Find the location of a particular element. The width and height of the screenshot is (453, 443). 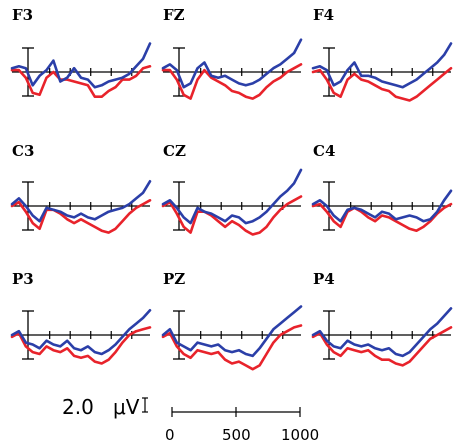

scale-time-tick-0: 0 is located at coordinates (170, 434).